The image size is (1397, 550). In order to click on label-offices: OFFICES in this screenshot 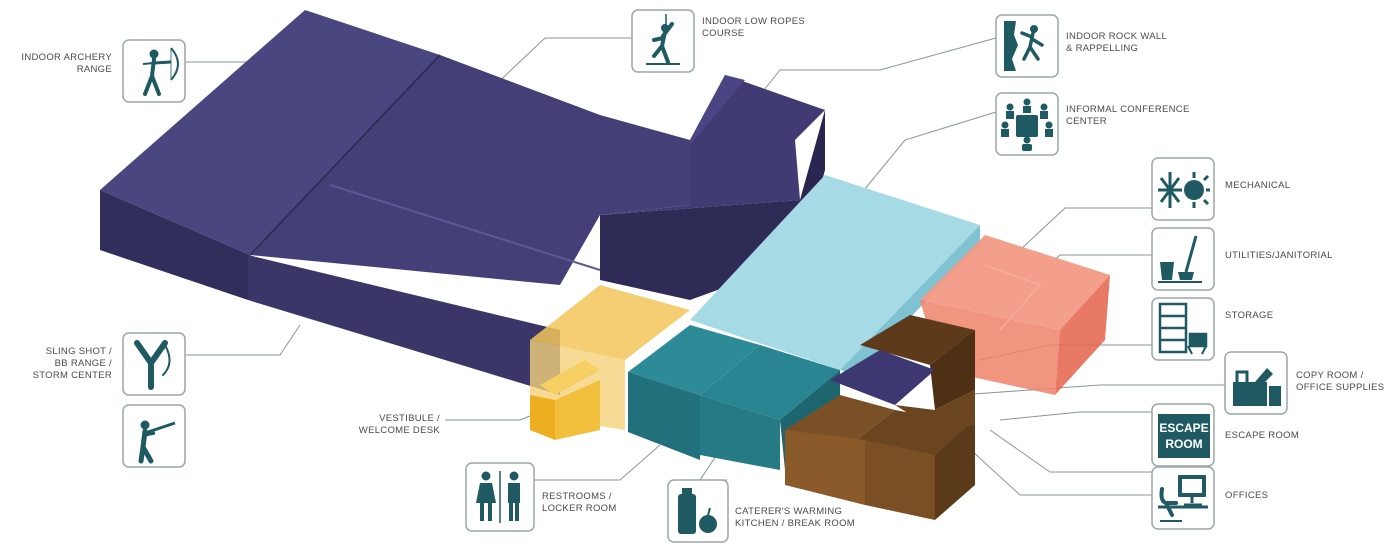, I will do `click(1247, 495)`.